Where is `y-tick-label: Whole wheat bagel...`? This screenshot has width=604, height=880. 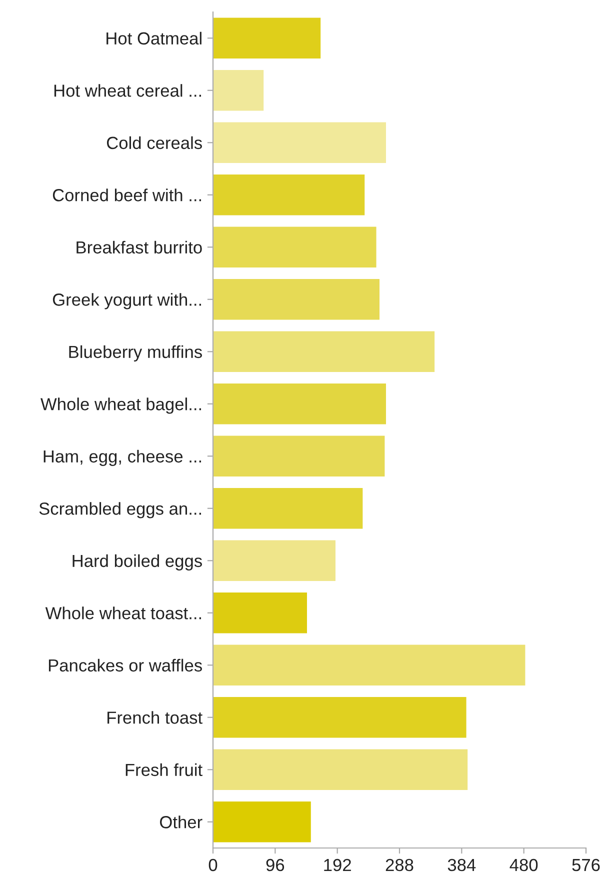
y-tick-label: Whole wheat bagel... is located at coordinates (121, 406).